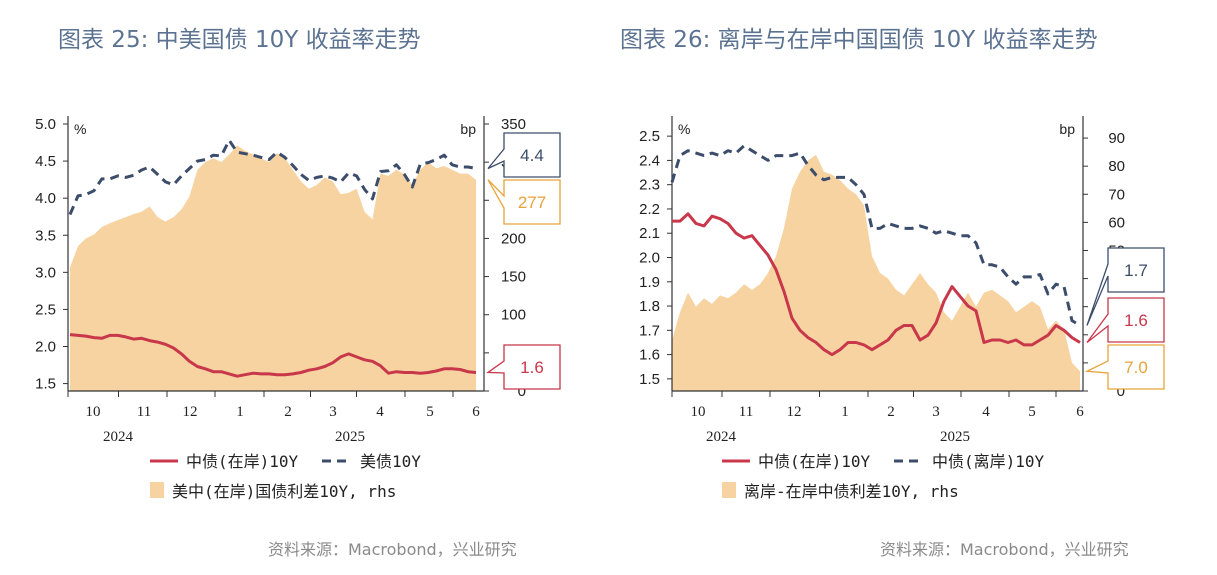  I want to click on left-tick-label: 3.5, so click(45, 235).